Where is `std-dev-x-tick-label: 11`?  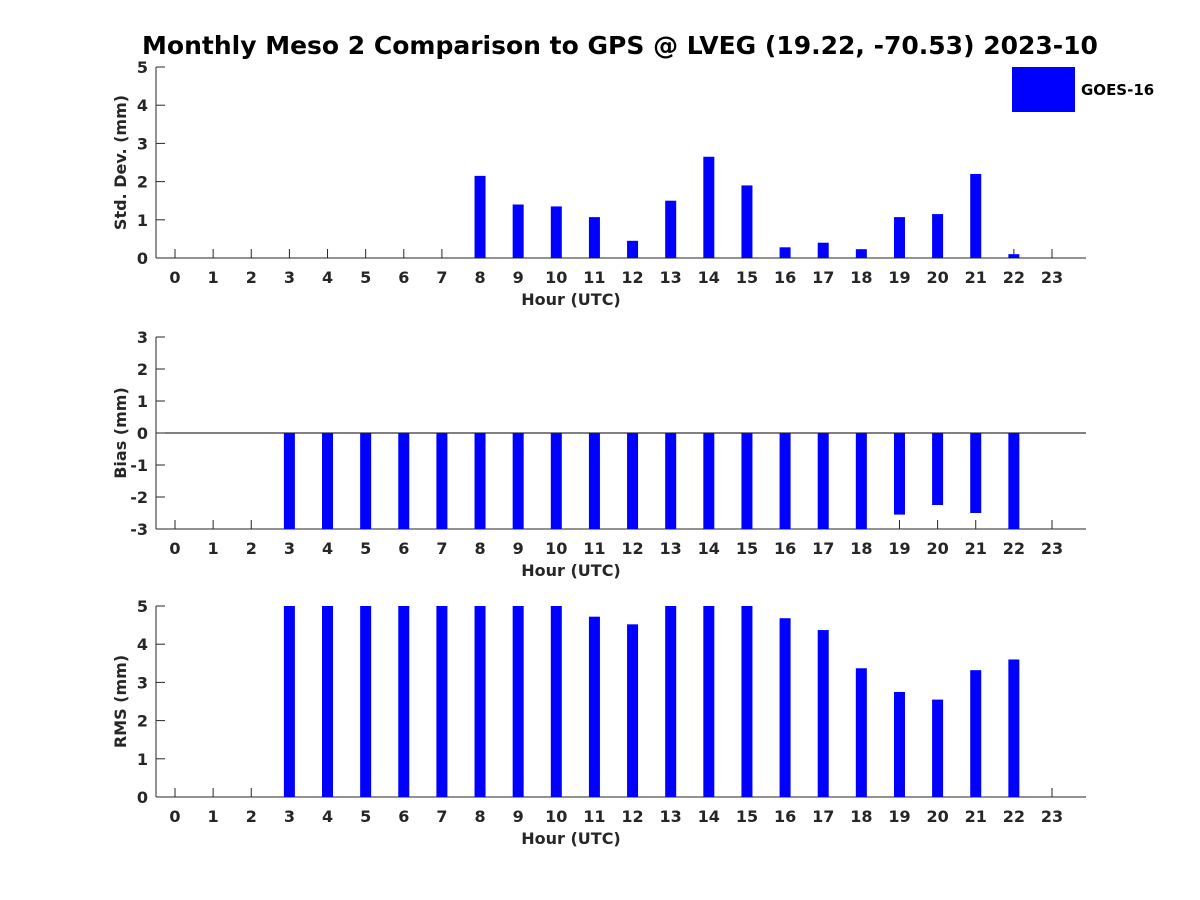 std-dev-x-tick-label: 11 is located at coordinates (594, 277).